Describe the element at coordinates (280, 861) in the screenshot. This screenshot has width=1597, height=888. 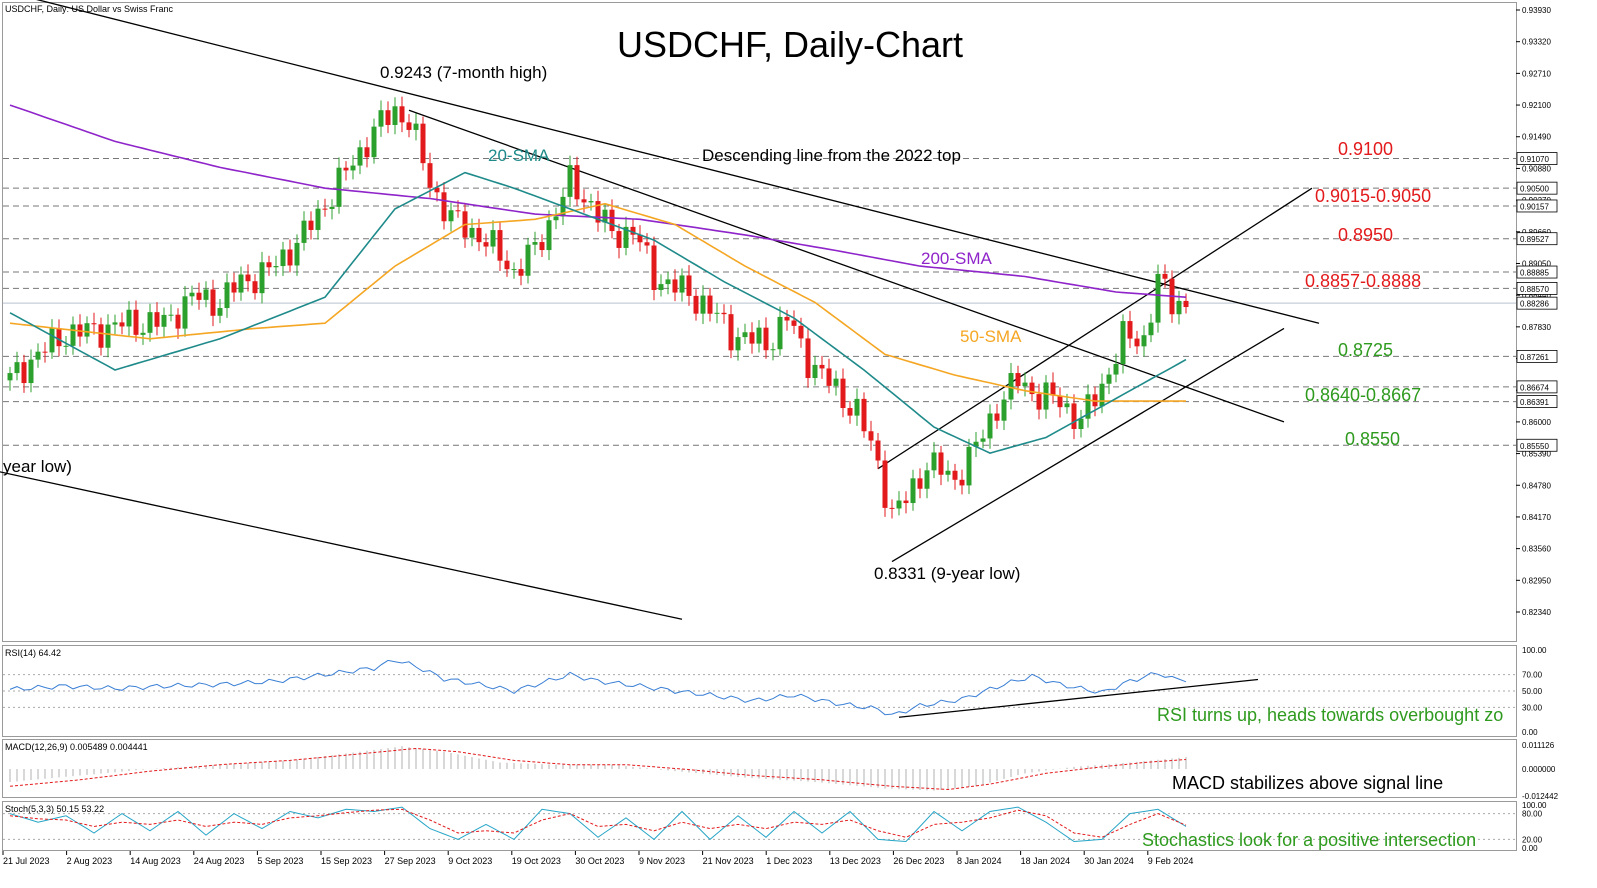
I see `date-tick-label: 5 Sep 2023` at that location.